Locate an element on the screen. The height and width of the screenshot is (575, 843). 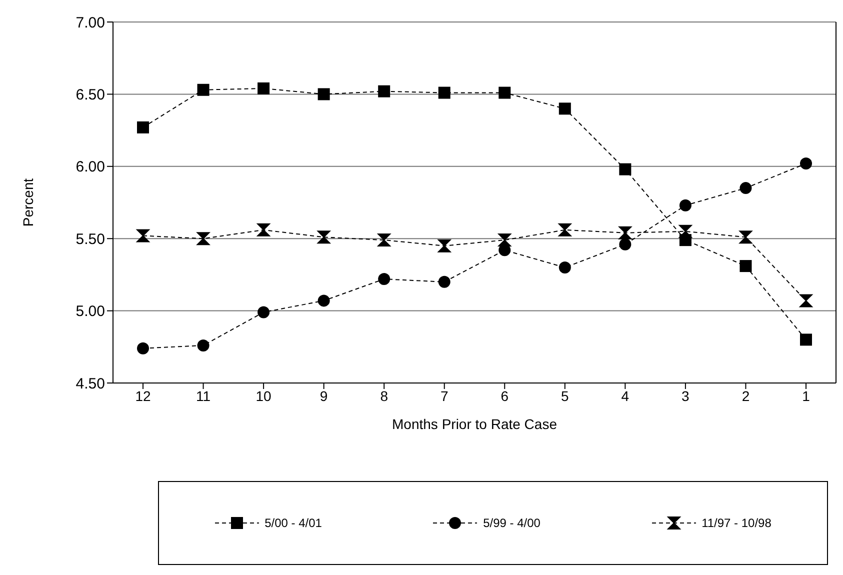
y-tick-label: 6.50 is located at coordinates (90, 95).